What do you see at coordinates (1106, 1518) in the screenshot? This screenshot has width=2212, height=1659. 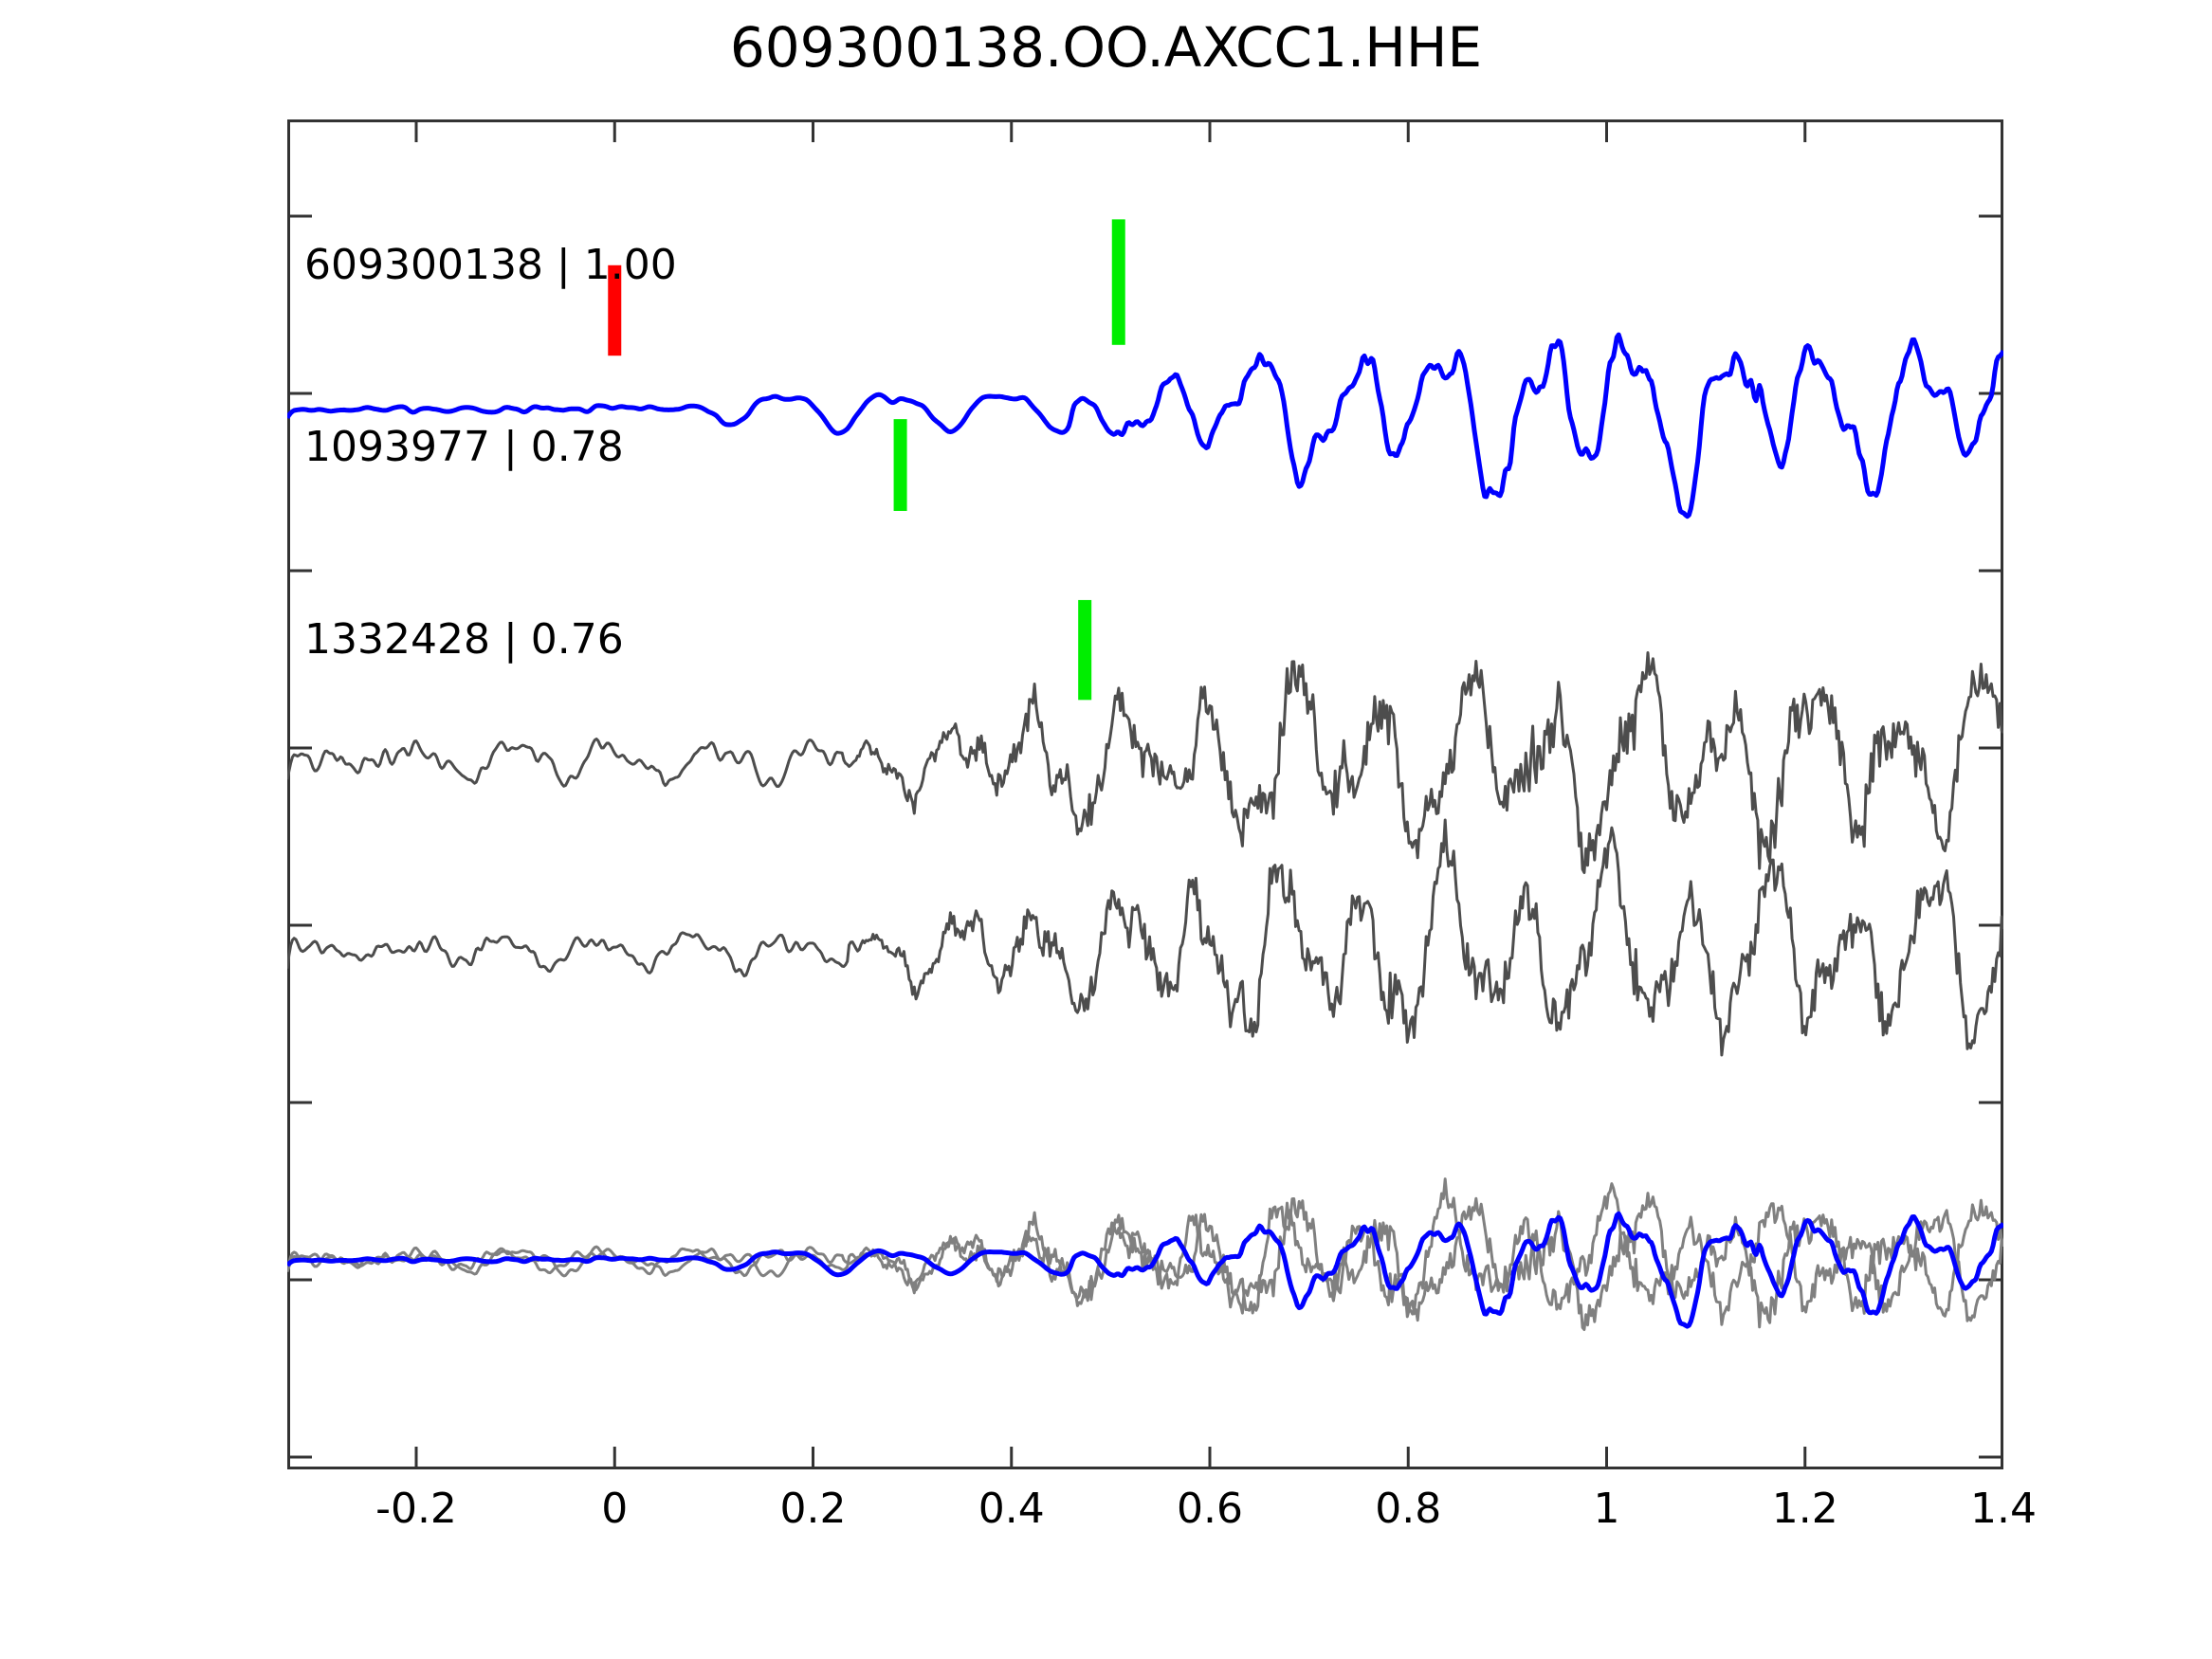 I see `x-axis-tick-labels: -0.2 0 0.2 0.4 0.6 0.8 1 1.2 1.4` at bounding box center [1106, 1518].